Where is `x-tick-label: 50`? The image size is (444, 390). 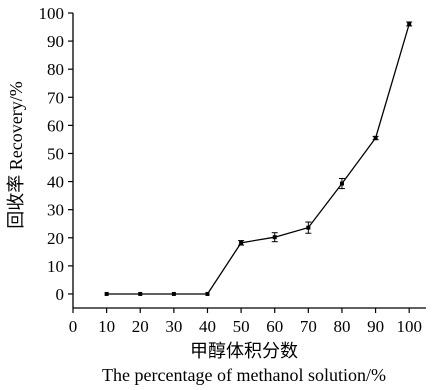
x-tick-label: 50 is located at coordinates (241, 326).